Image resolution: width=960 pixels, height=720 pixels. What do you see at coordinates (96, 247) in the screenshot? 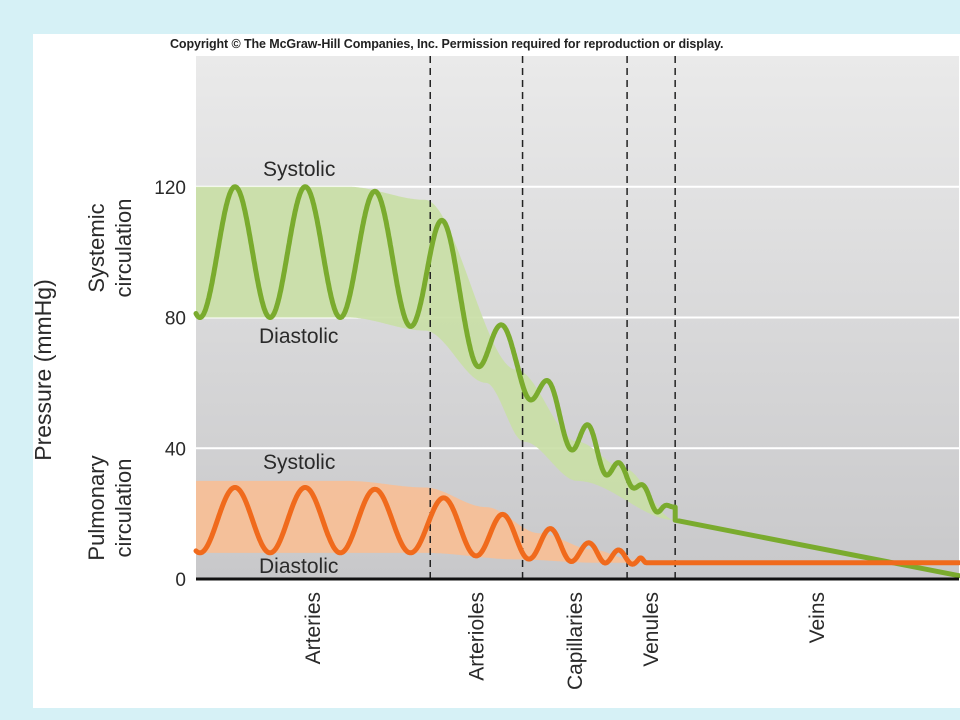
I see `systemic-circulation-label-line1: Systemic` at bounding box center [96, 247].